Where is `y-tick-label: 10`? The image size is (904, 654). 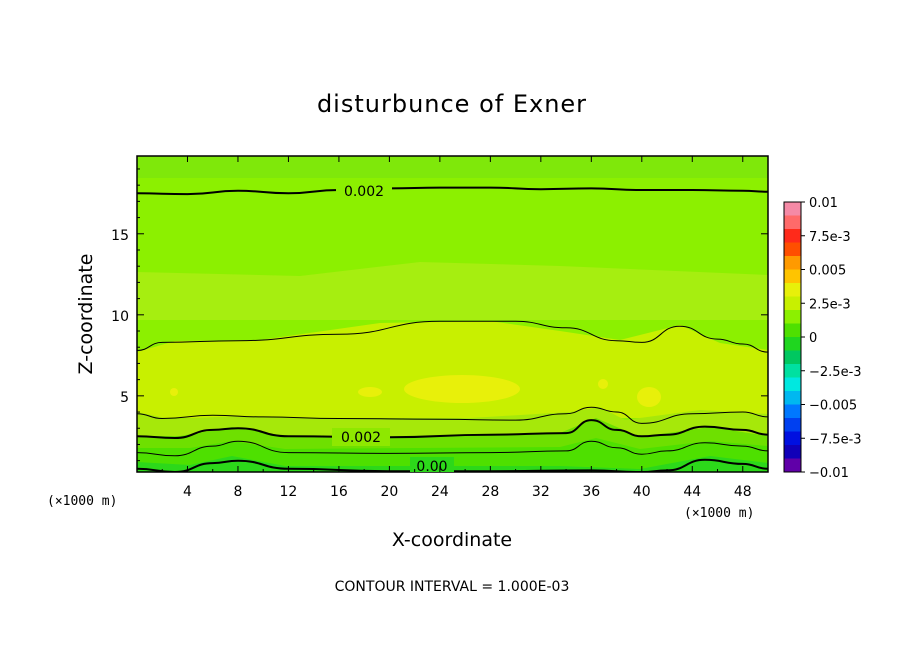 y-tick-label: 10 is located at coordinates (120, 317).